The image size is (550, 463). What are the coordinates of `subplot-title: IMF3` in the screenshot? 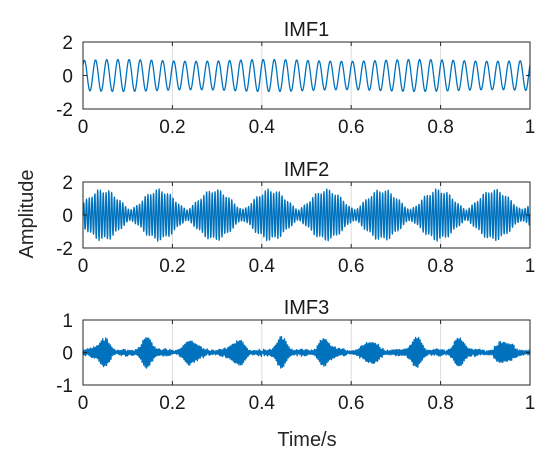 It's located at (307, 308).